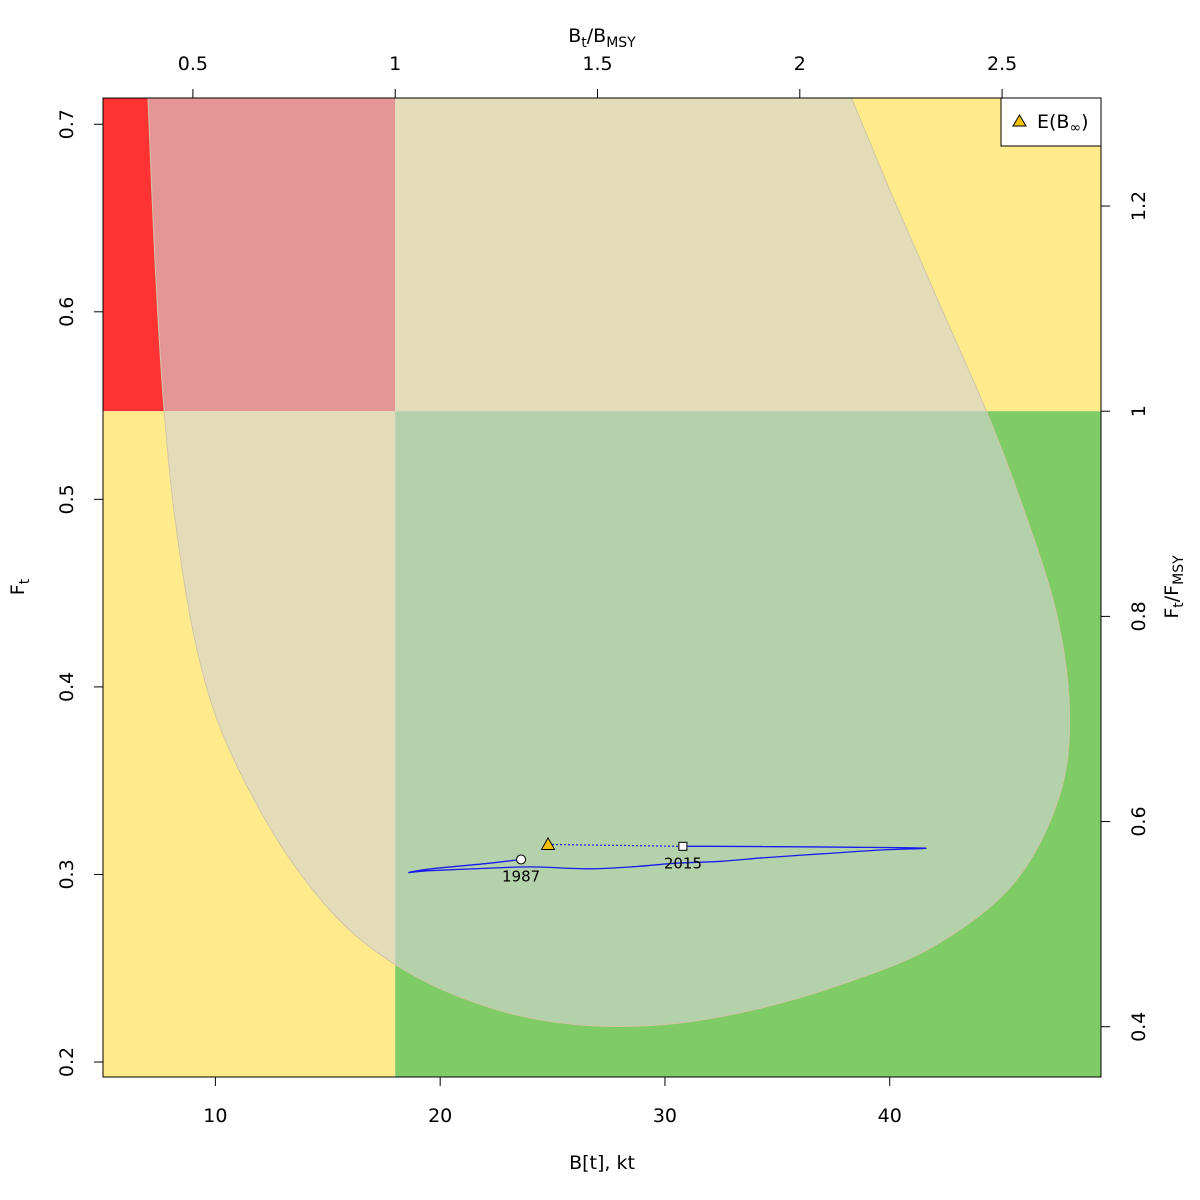  I want to click on top-tick-label: 2, so click(800, 64).